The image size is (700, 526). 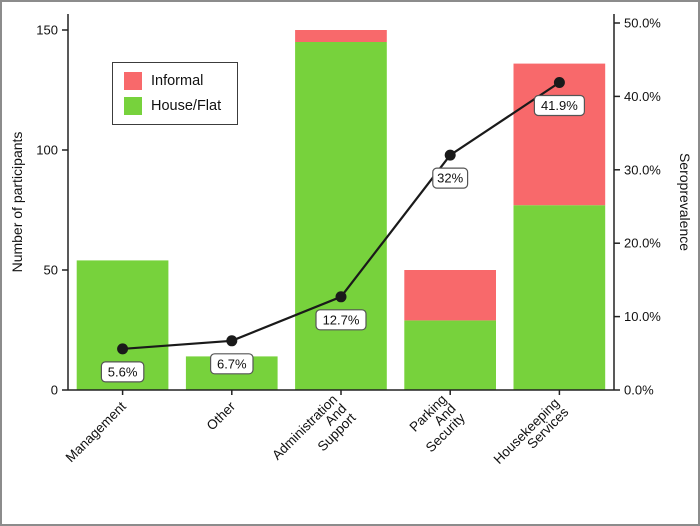 I want to click on point-label: 32%, so click(x=450, y=178).